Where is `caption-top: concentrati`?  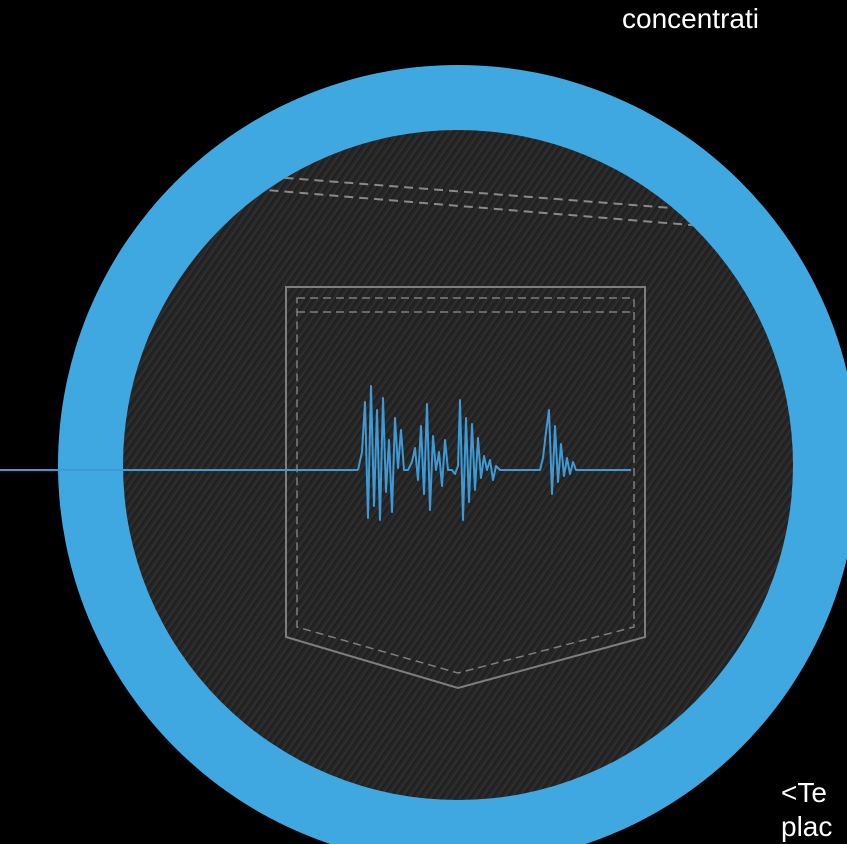
caption-top: concentrati is located at coordinates (690, 18).